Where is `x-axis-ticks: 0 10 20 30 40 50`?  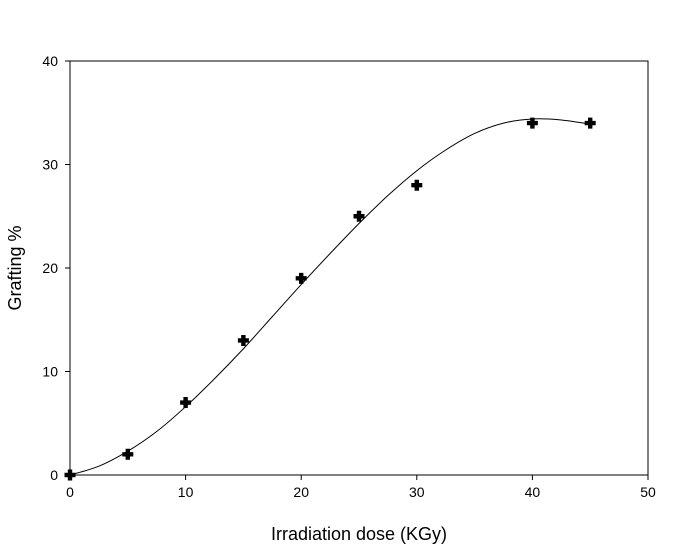
x-axis-ticks: 0 10 20 30 40 50 is located at coordinates (361, 487).